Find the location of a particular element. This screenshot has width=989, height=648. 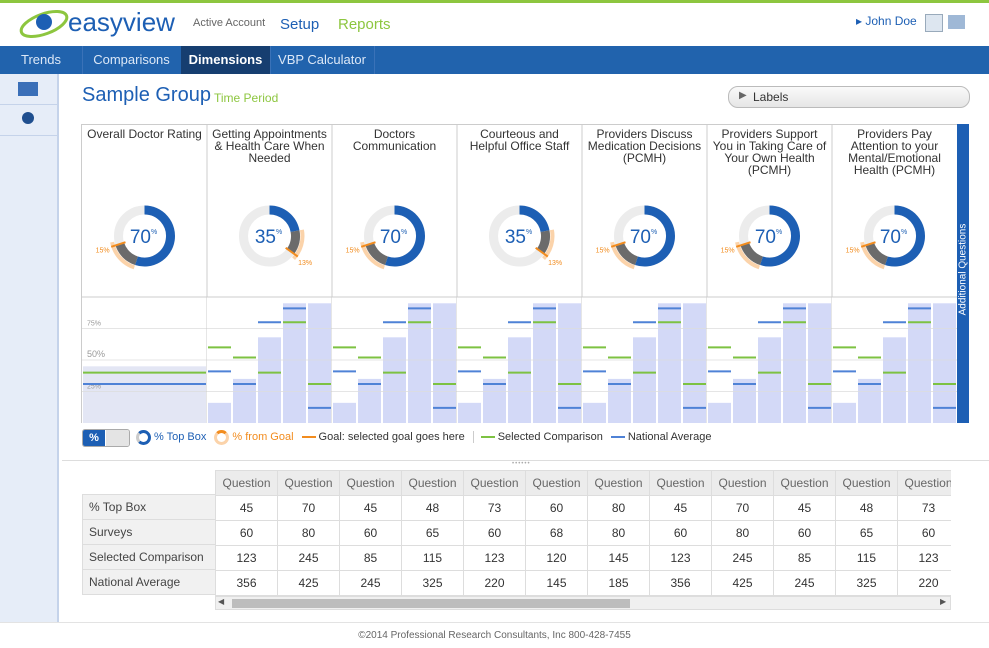

cell: 325 is located at coordinates (432, 583).